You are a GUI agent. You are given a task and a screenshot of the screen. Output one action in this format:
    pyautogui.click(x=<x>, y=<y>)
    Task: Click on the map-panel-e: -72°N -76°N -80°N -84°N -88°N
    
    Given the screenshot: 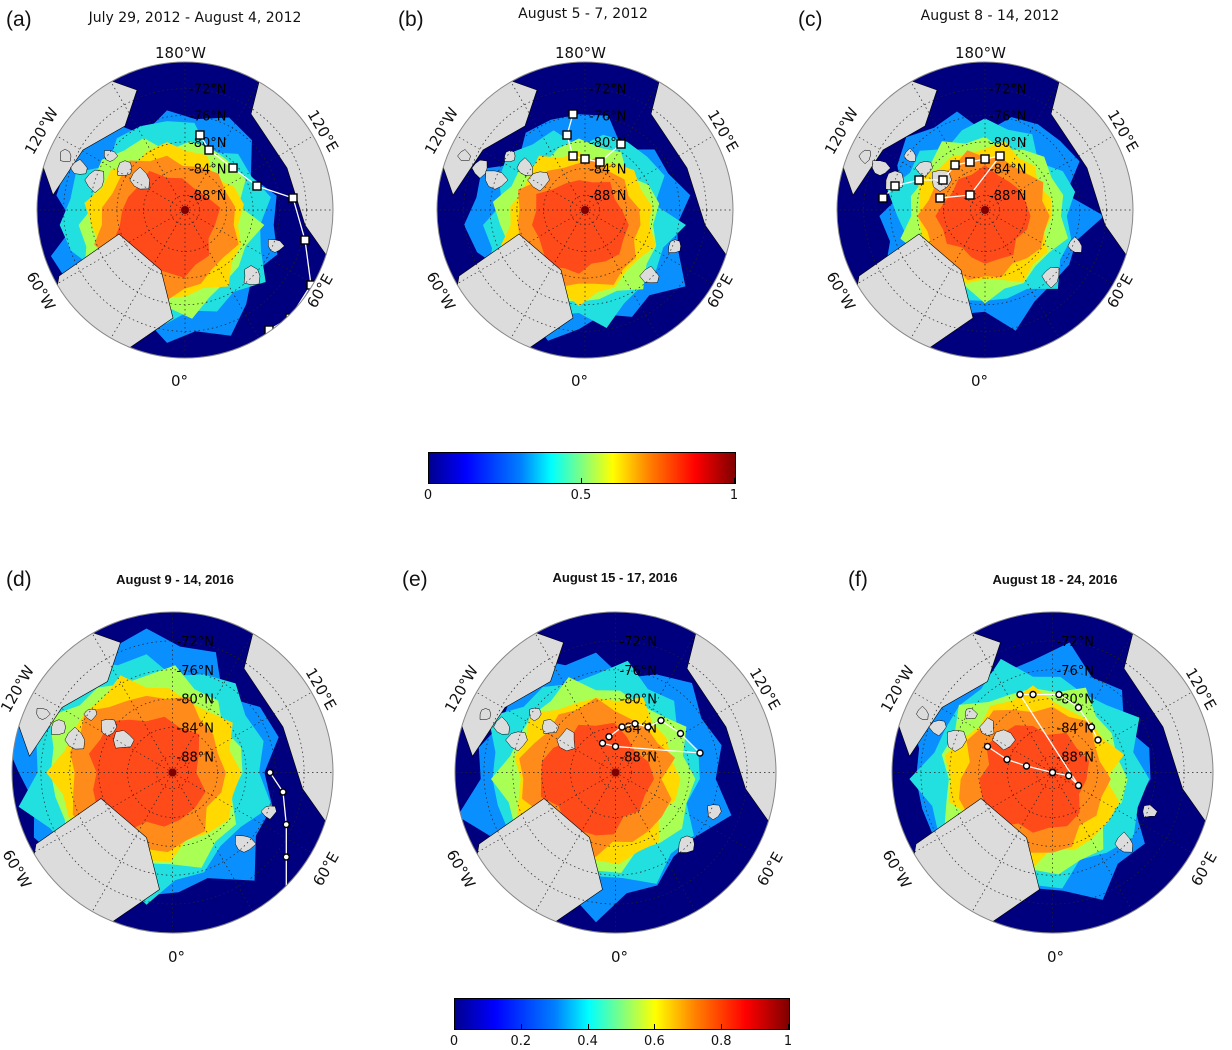 What is the action you would take?
    pyautogui.click(x=615, y=772)
    